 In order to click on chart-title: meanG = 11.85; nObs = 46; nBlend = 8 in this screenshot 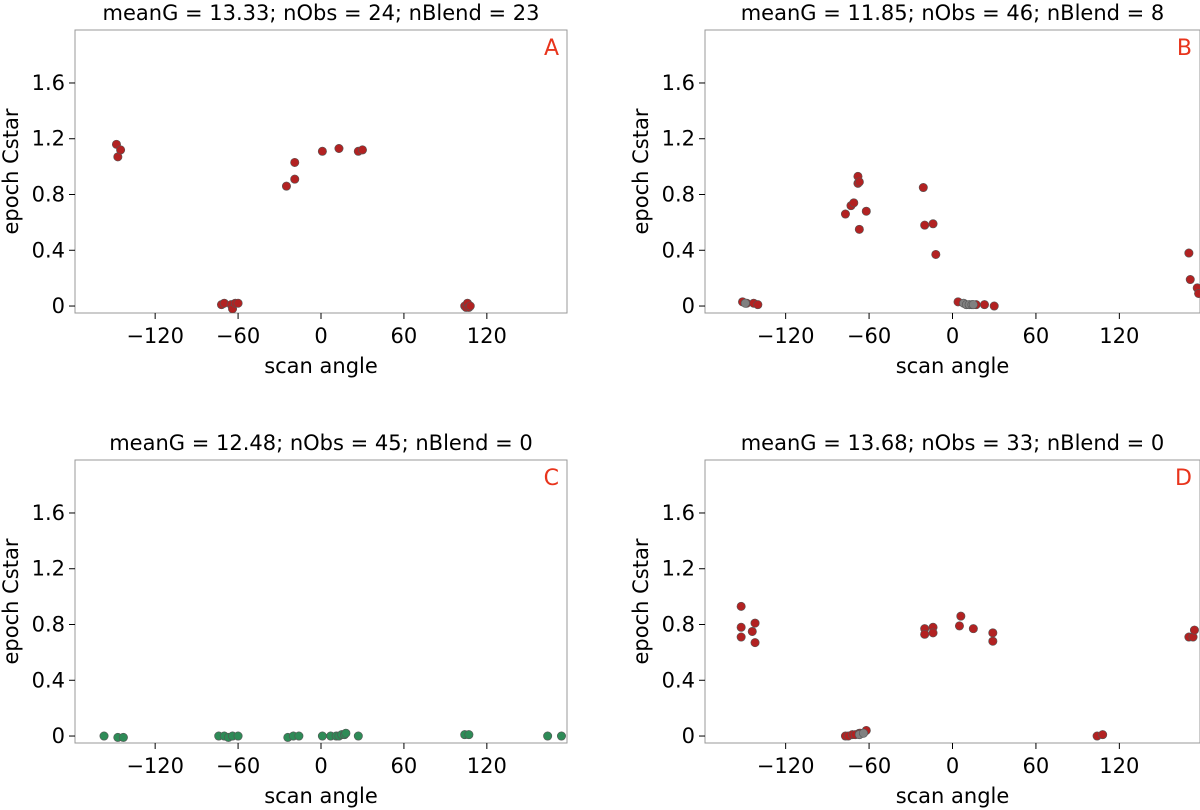, I will do `click(953, 13)`.